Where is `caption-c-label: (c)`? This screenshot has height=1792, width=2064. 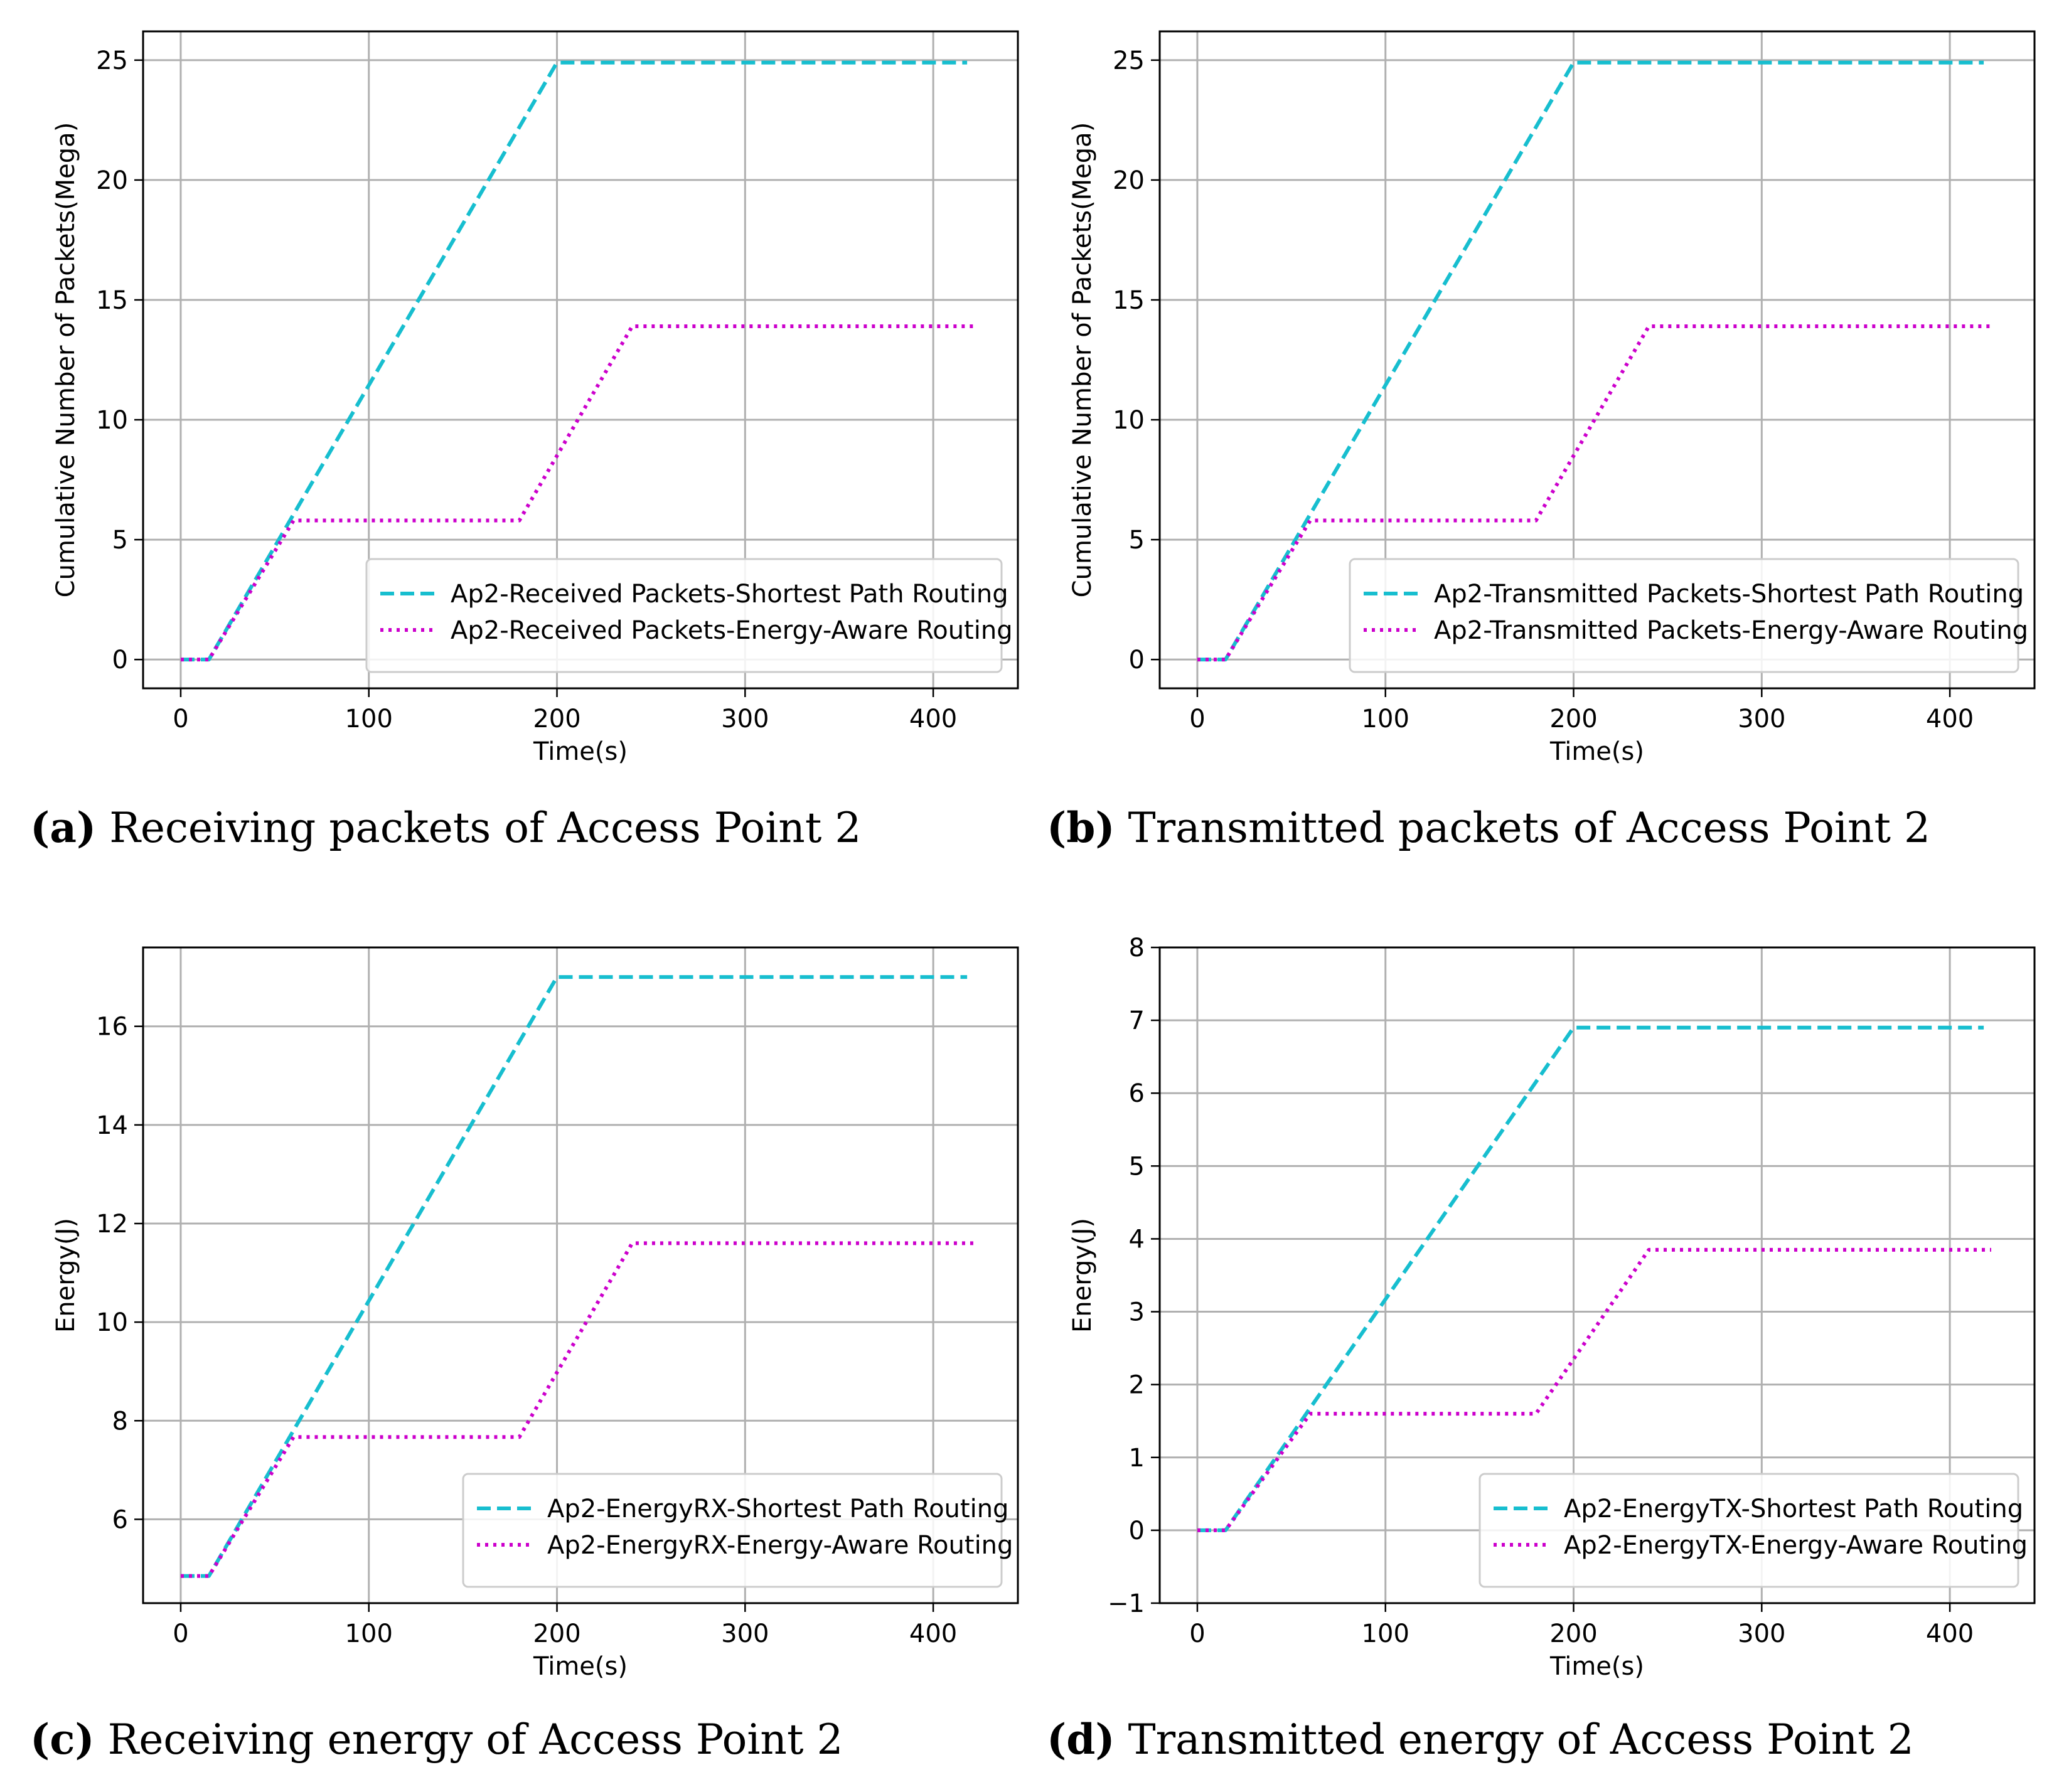 caption-c-label: (c) is located at coordinates (62, 1739).